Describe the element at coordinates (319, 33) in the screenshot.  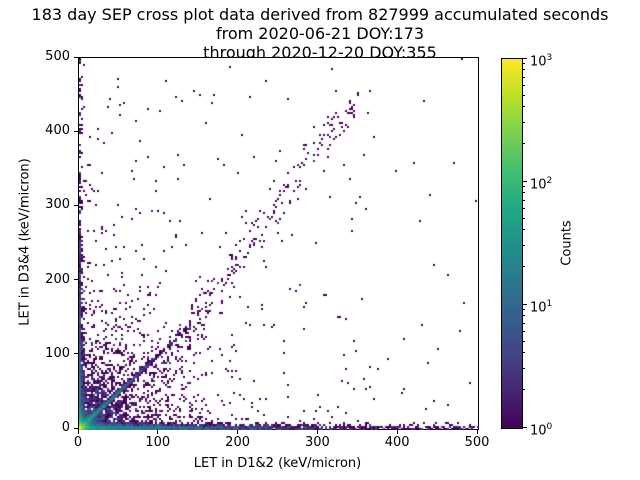
I see `chart-title-line-2: from 2020-06-21 DOY:173` at that location.